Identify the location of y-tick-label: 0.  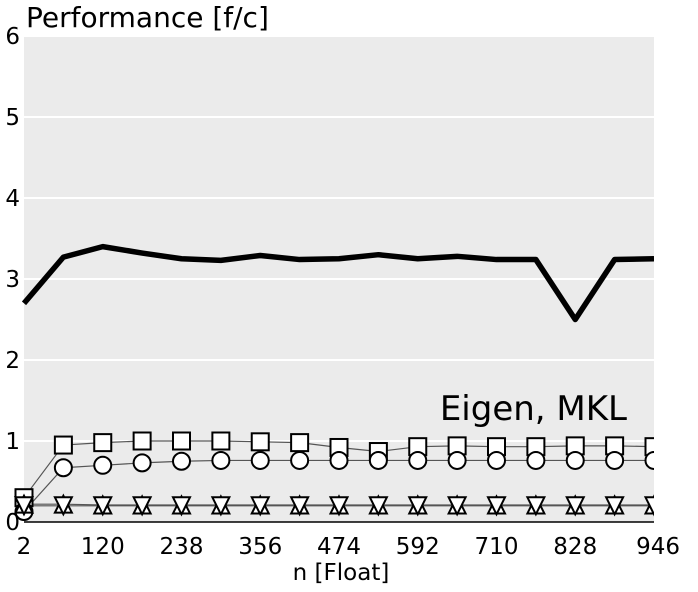
(12, 523).